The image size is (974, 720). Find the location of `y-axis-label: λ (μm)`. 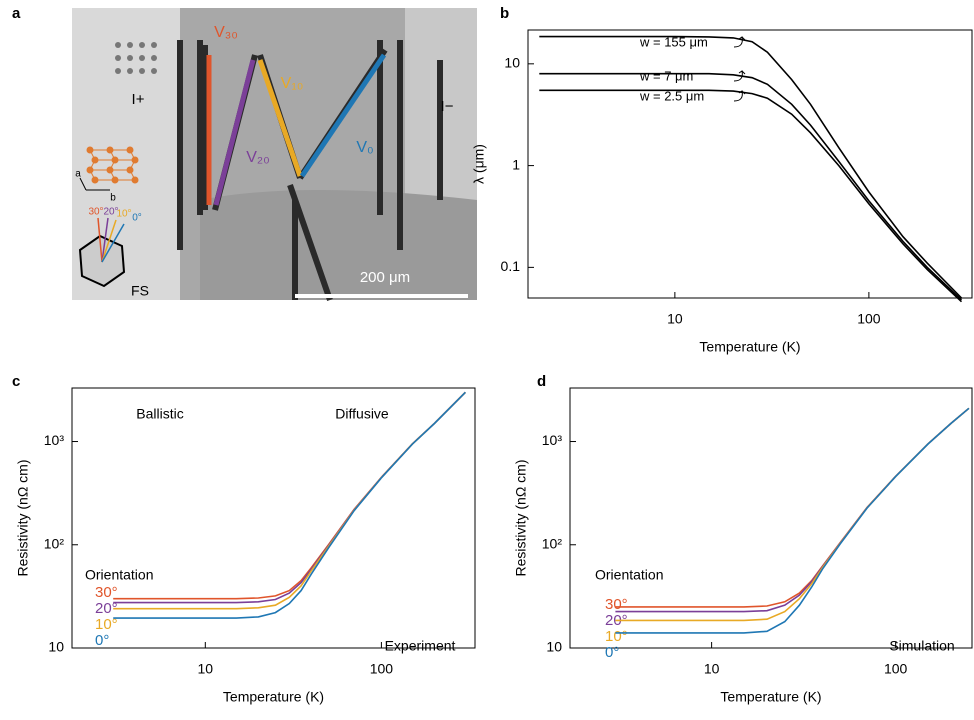

y-axis-label: λ (μm) is located at coordinates (479, 164).